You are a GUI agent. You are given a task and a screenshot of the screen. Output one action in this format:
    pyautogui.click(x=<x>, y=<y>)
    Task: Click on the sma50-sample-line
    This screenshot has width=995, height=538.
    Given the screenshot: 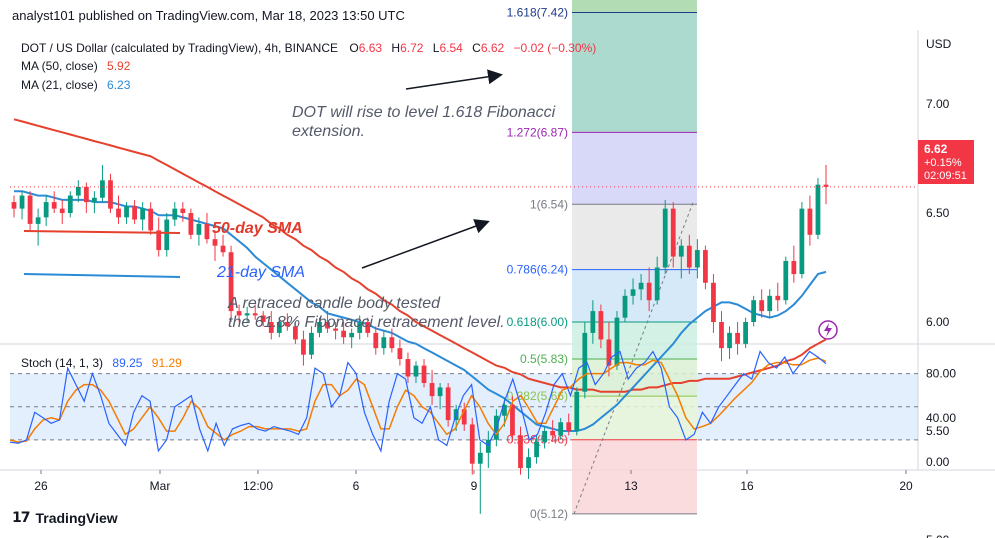 What is the action you would take?
    pyautogui.click(x=102, y=232)
    